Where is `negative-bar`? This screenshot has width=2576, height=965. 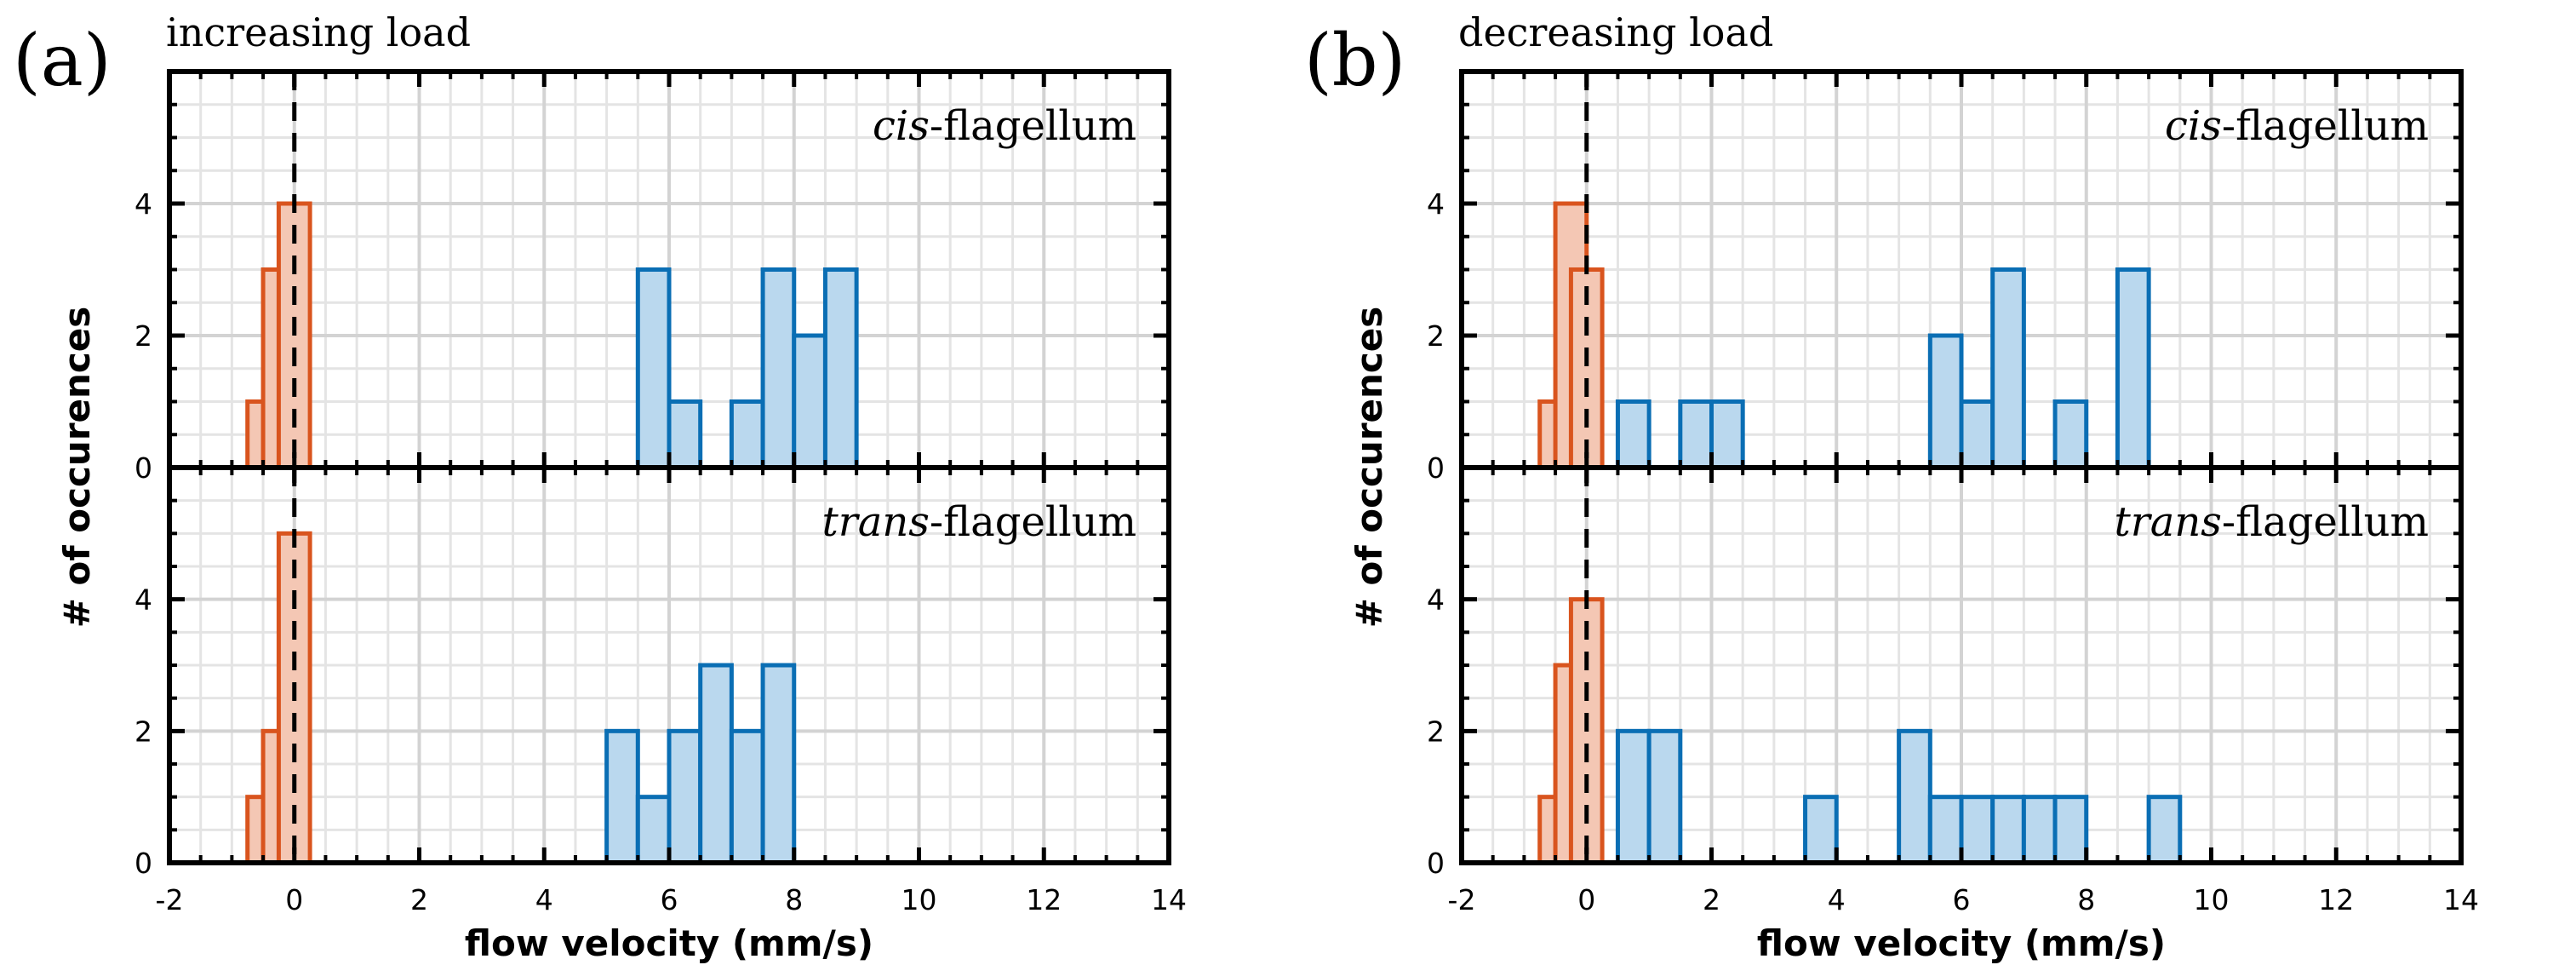
negative-bar is located at coordinates (1587, 368).